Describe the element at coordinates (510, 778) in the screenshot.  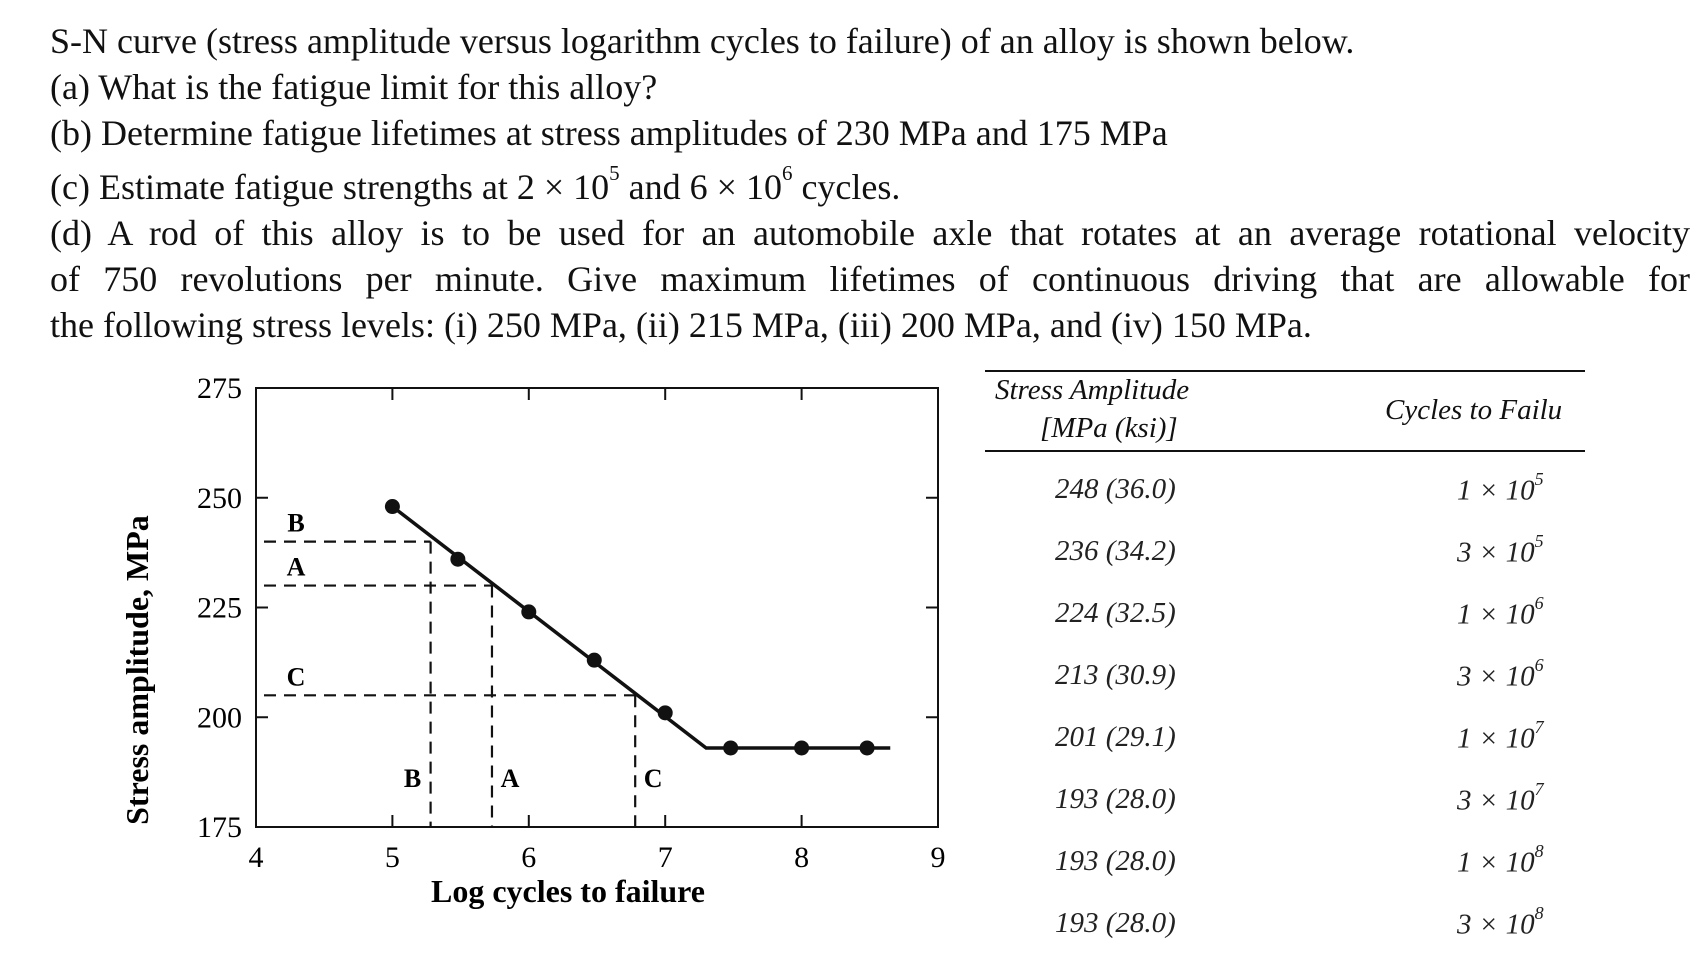
I see `guide-label-A-axis: A` at that location.